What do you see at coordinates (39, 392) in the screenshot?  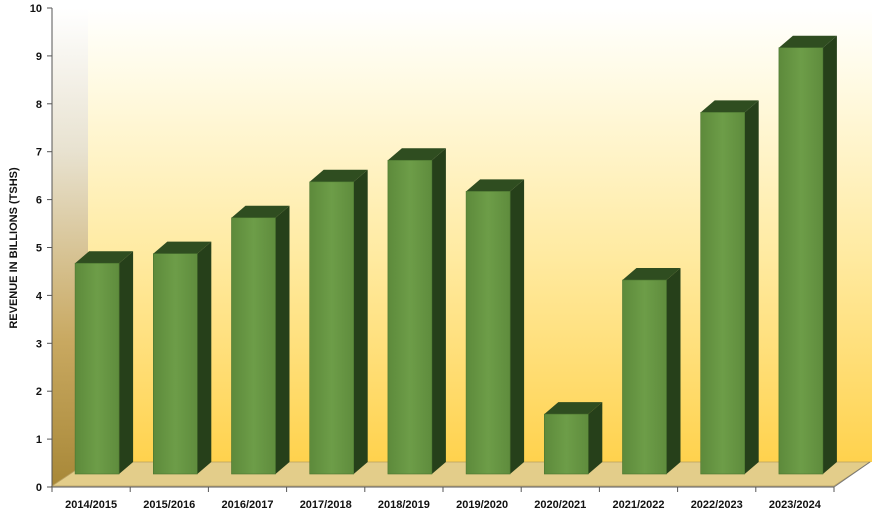 I see `y-tick-label: 2` at bounding box center [39, 392].